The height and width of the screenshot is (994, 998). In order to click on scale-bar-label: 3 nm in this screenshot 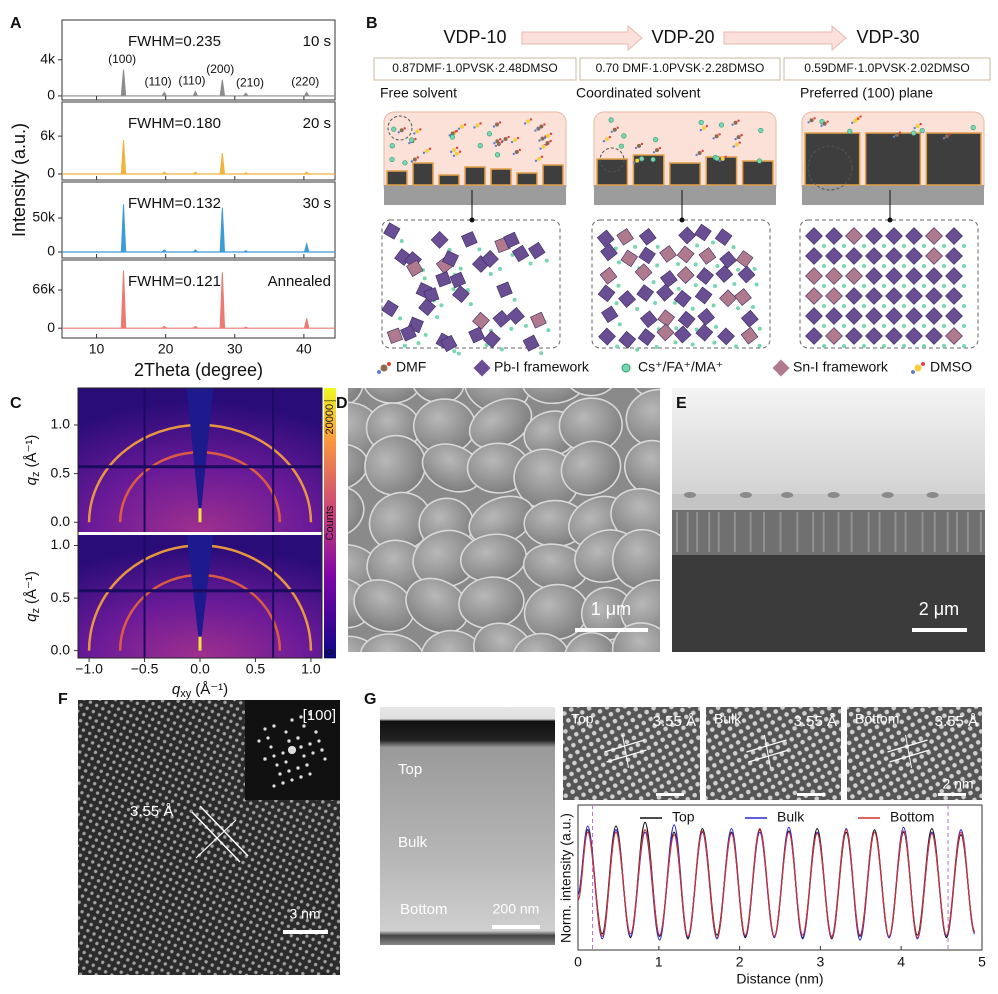, I will do `click(304, 914)`.